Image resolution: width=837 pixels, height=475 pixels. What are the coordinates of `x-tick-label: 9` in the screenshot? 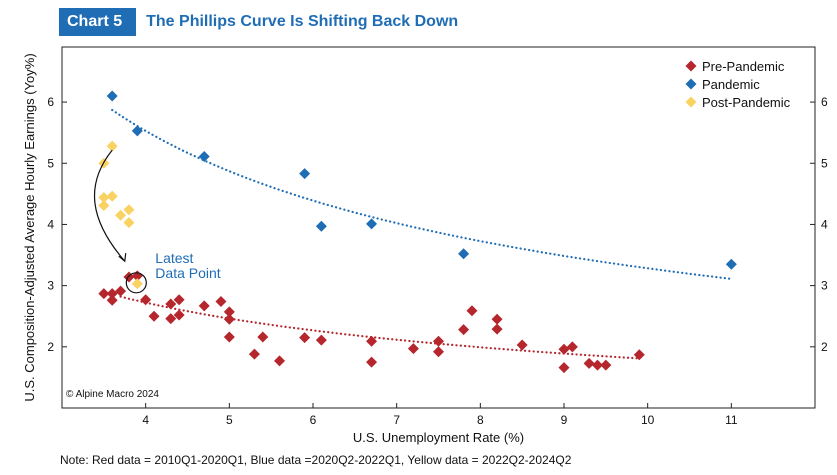 It's located at (564, 420).